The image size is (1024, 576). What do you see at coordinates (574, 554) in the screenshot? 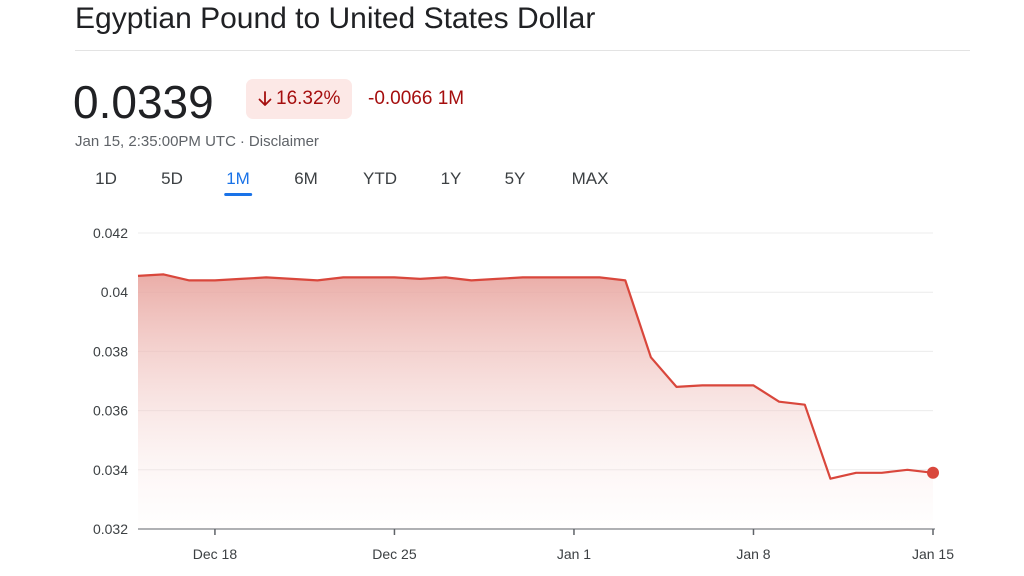
I see `x-tick-label: Jan 1` at bounding box center [574, 554].